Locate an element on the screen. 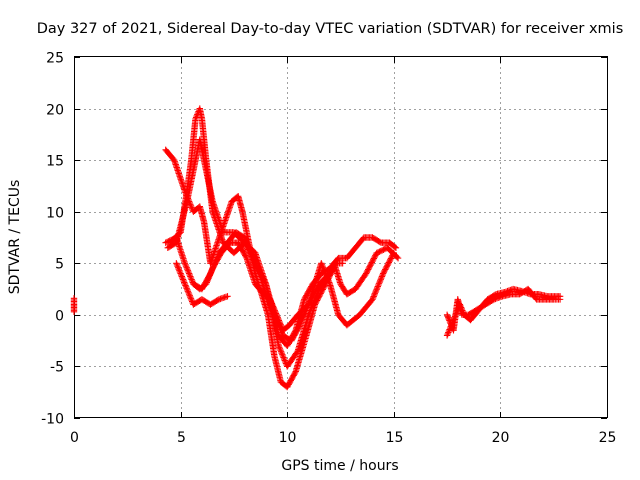 The width and height of the screenshot is (640, 480). x-tick-label: 15 is located at coordinates (395, 438).